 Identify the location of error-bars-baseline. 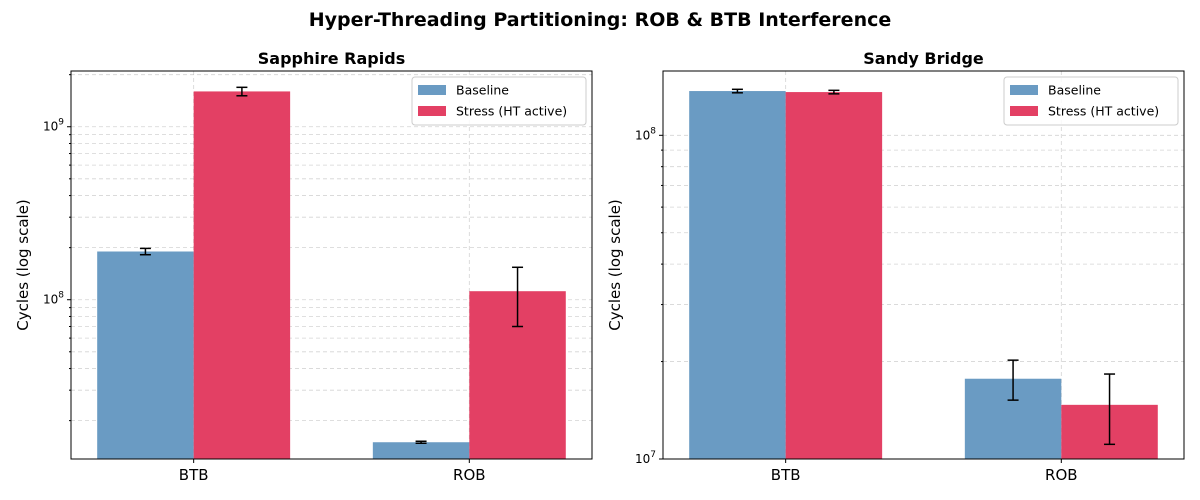
(283, 345).